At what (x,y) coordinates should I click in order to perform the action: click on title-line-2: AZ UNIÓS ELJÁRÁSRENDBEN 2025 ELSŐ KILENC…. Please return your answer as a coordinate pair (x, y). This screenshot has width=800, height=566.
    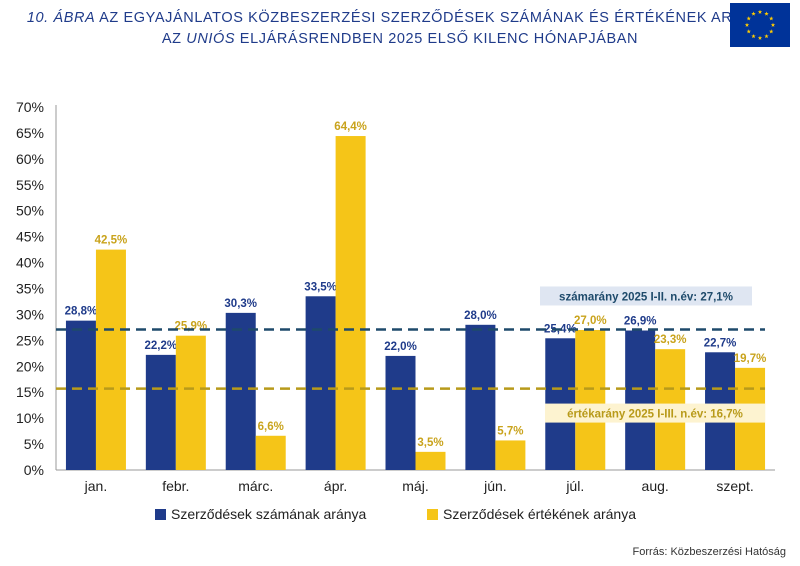
    Looking at the image, I should click on (400, 39).